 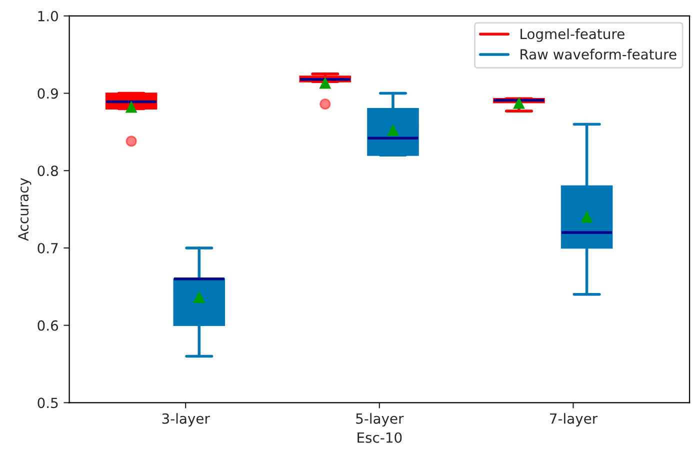 I want to click on y-tick-label: 0.9, so click(x=48, y=93).